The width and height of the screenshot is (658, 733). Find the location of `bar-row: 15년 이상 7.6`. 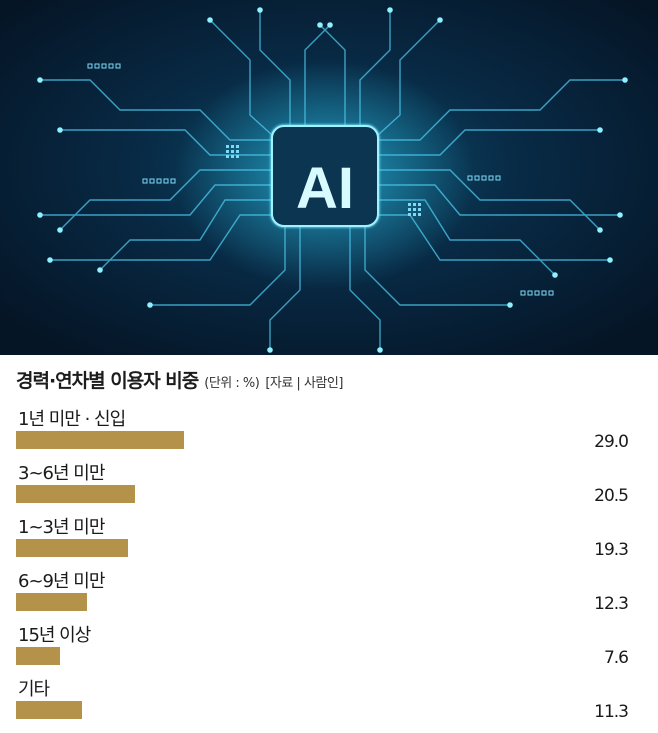

bar-row: 15년 이상 7.6 is located at coordinates (322, 648).